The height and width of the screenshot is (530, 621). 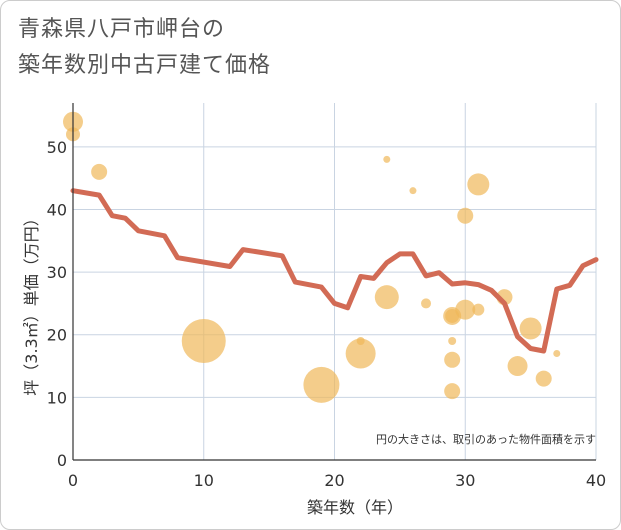 I want to click on y-tick-label-0: 0, so click(x=62, y=460).